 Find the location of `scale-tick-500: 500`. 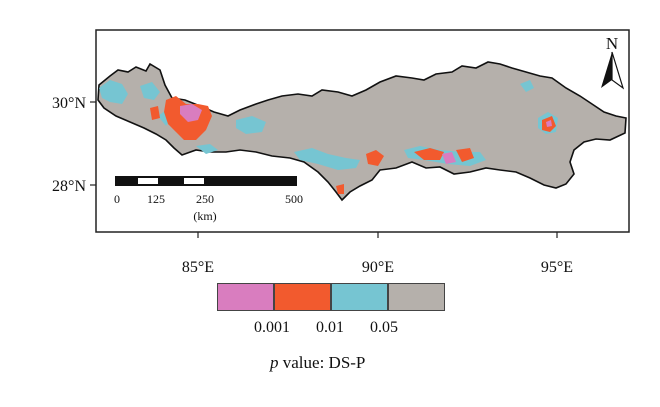

scale-tick-500: 500 is located at coordinates (294, 199).